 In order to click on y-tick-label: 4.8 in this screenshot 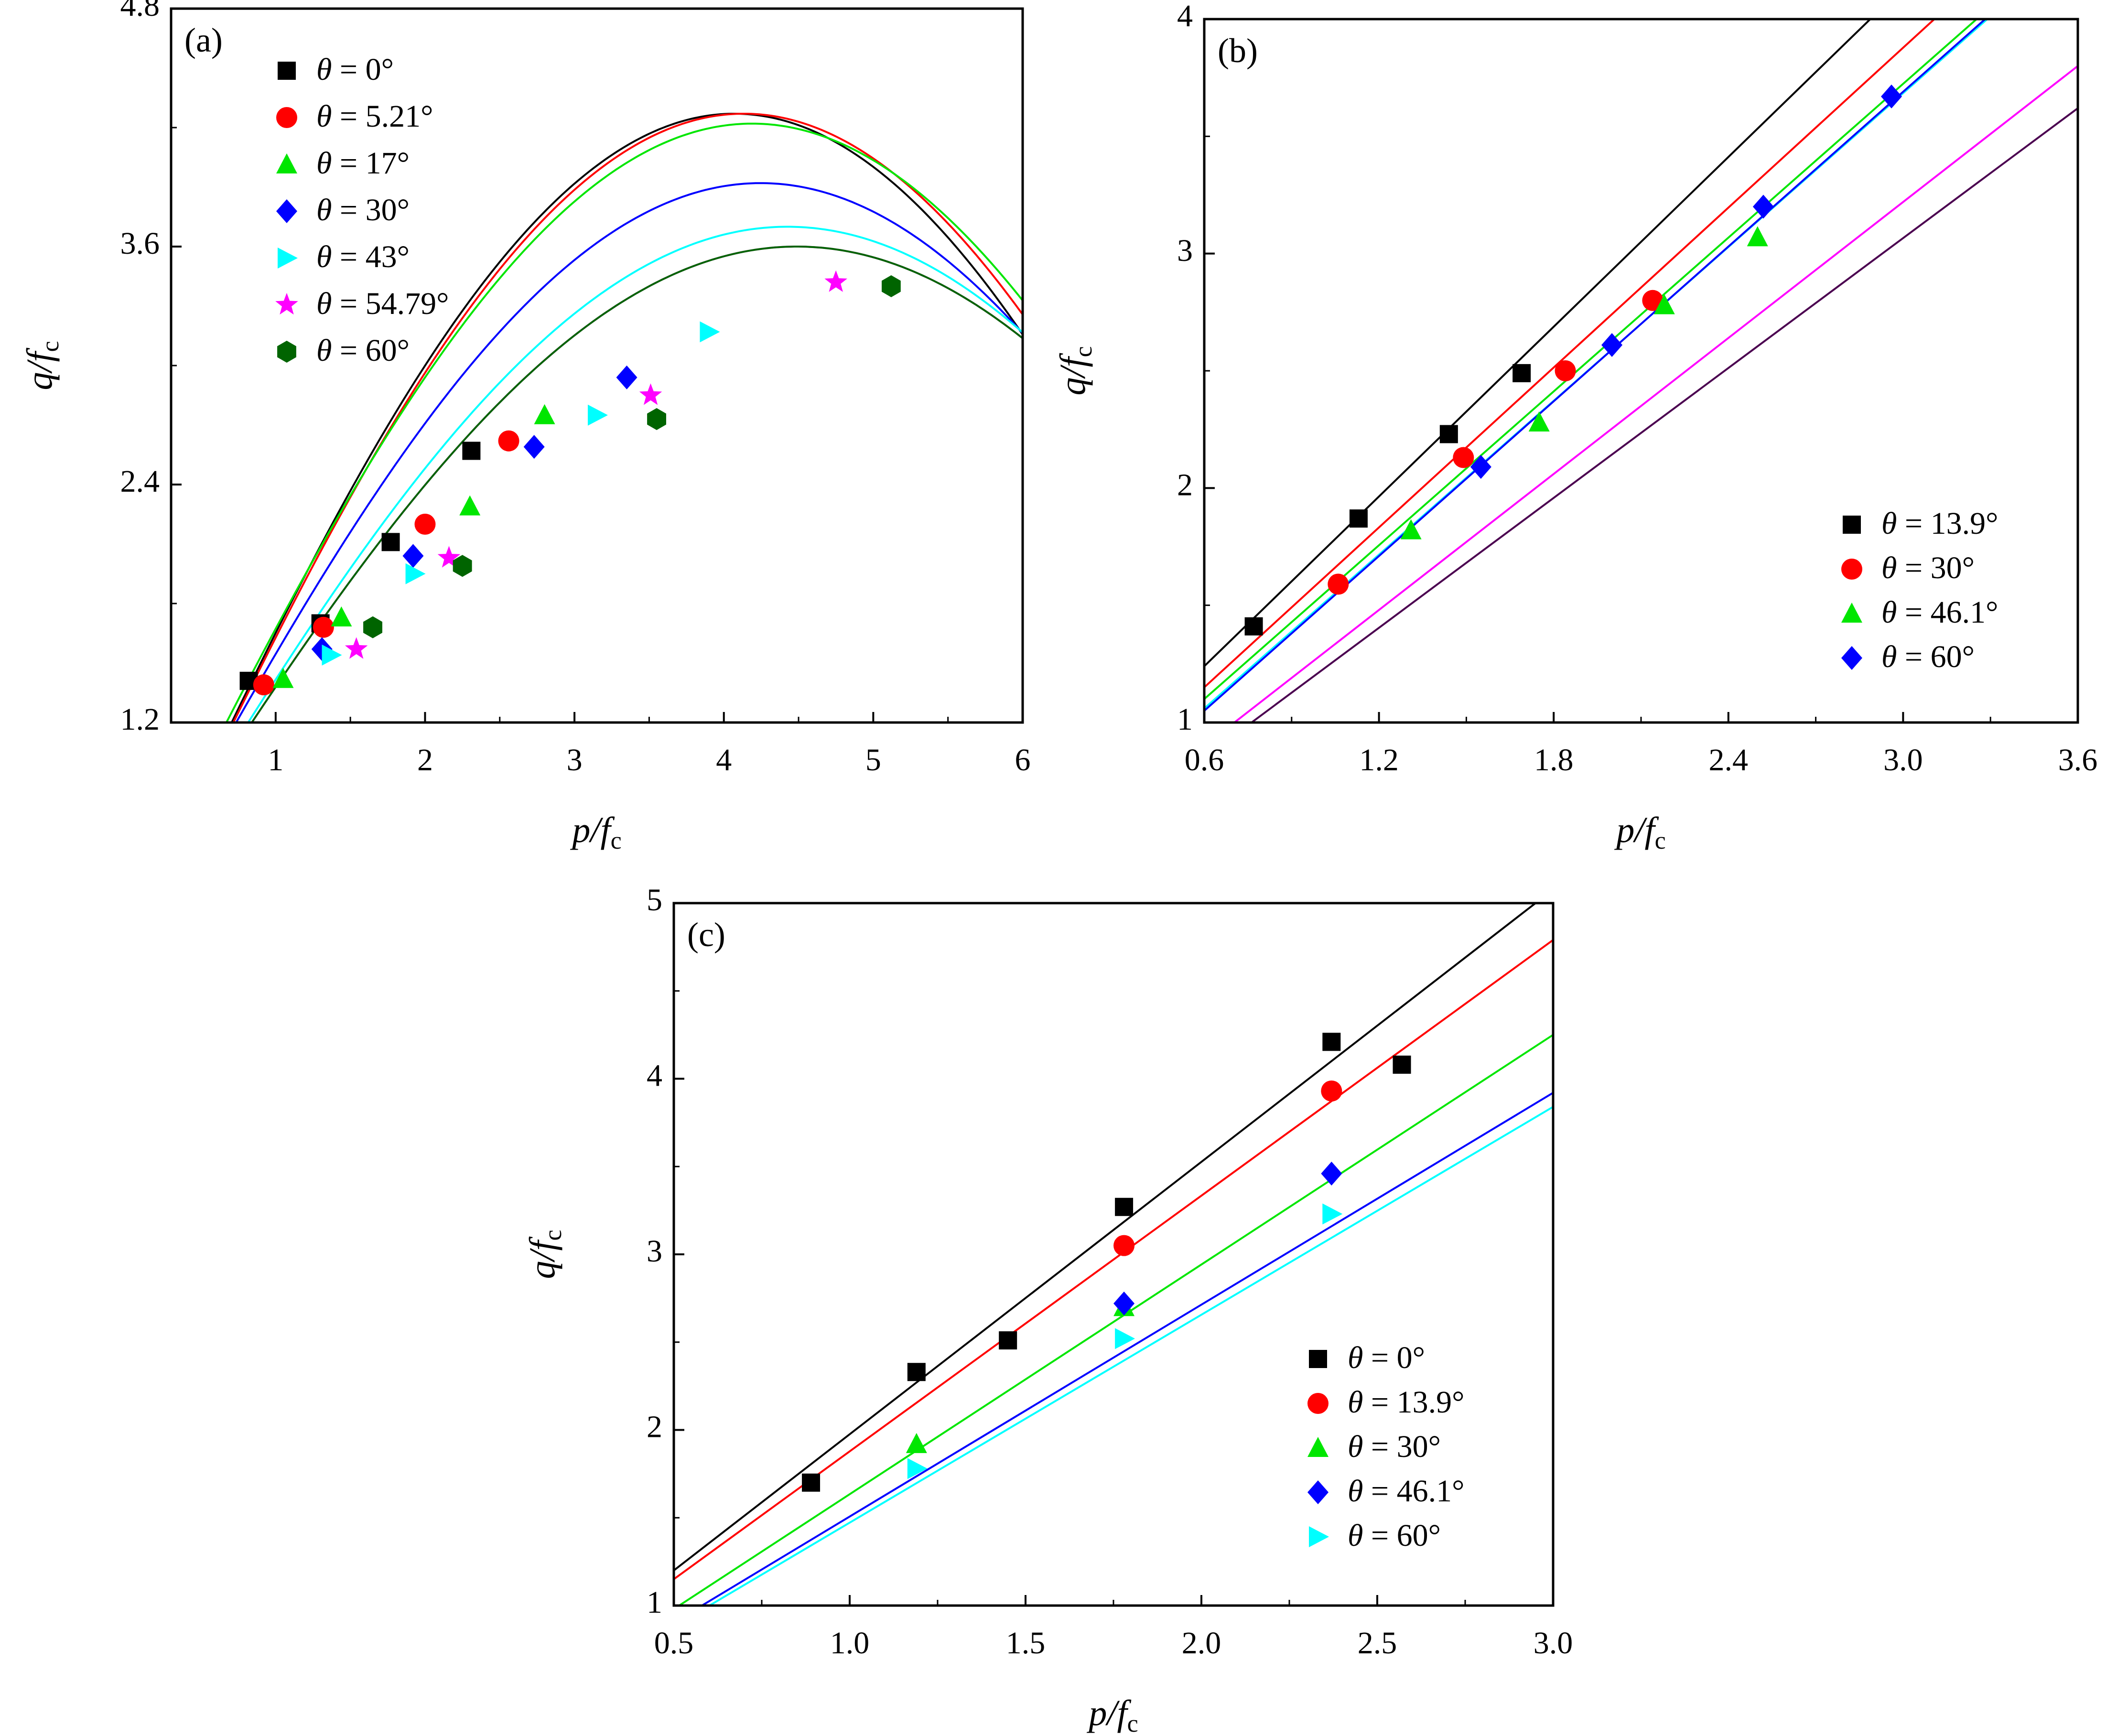, I will do `click(140, 11)`.